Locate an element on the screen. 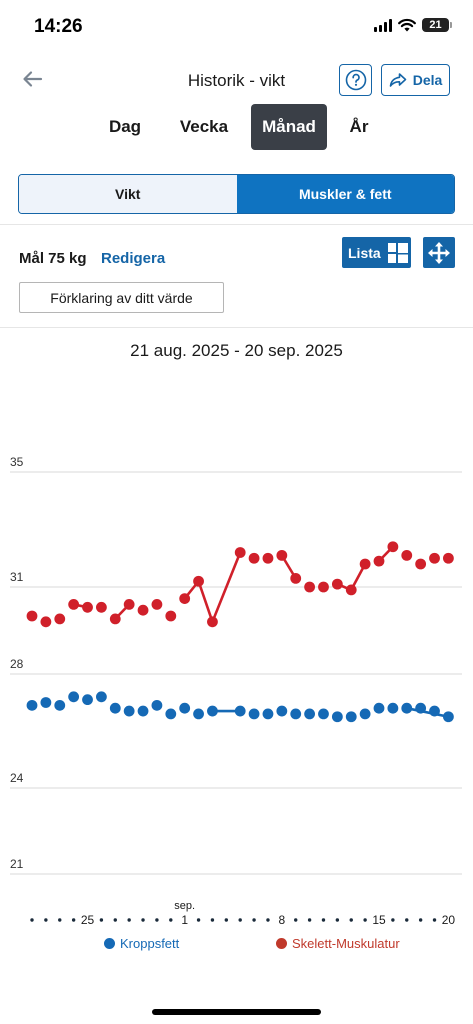  grid-layout-icon is located at coordinates (397, 252).